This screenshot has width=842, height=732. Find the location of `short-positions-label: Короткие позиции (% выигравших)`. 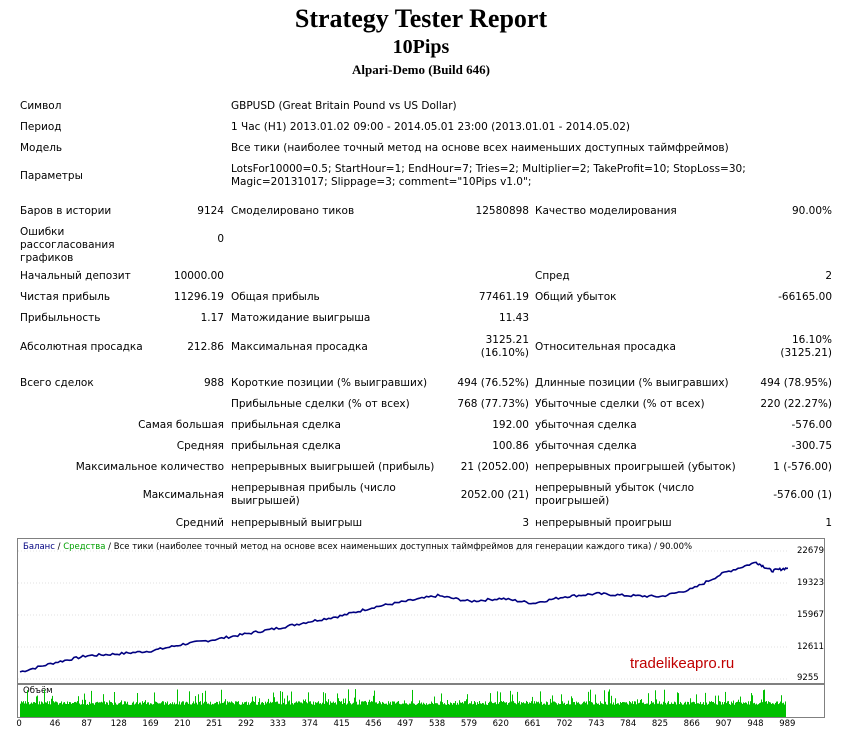

short-positions-label: Короткие позиции (% выигравших) is located at coordinates (329, 383).